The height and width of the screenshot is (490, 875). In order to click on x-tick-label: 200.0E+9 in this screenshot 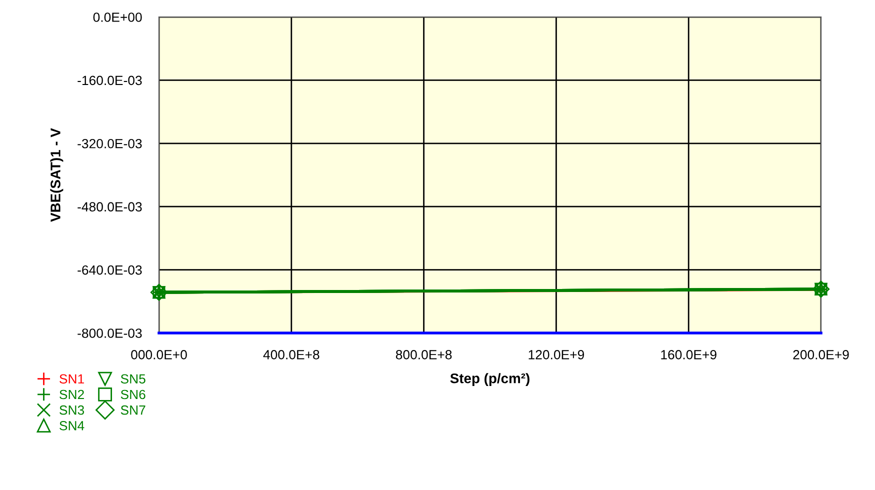, I will do `click(821, 355)`.